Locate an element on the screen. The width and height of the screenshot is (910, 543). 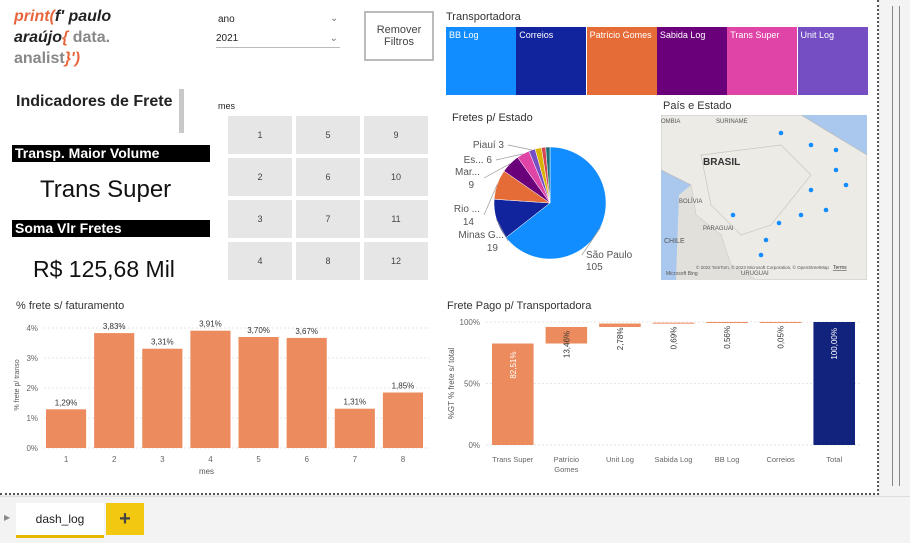
soma-label: Soma Vlr Fretes is located at coordinates (111, 228).